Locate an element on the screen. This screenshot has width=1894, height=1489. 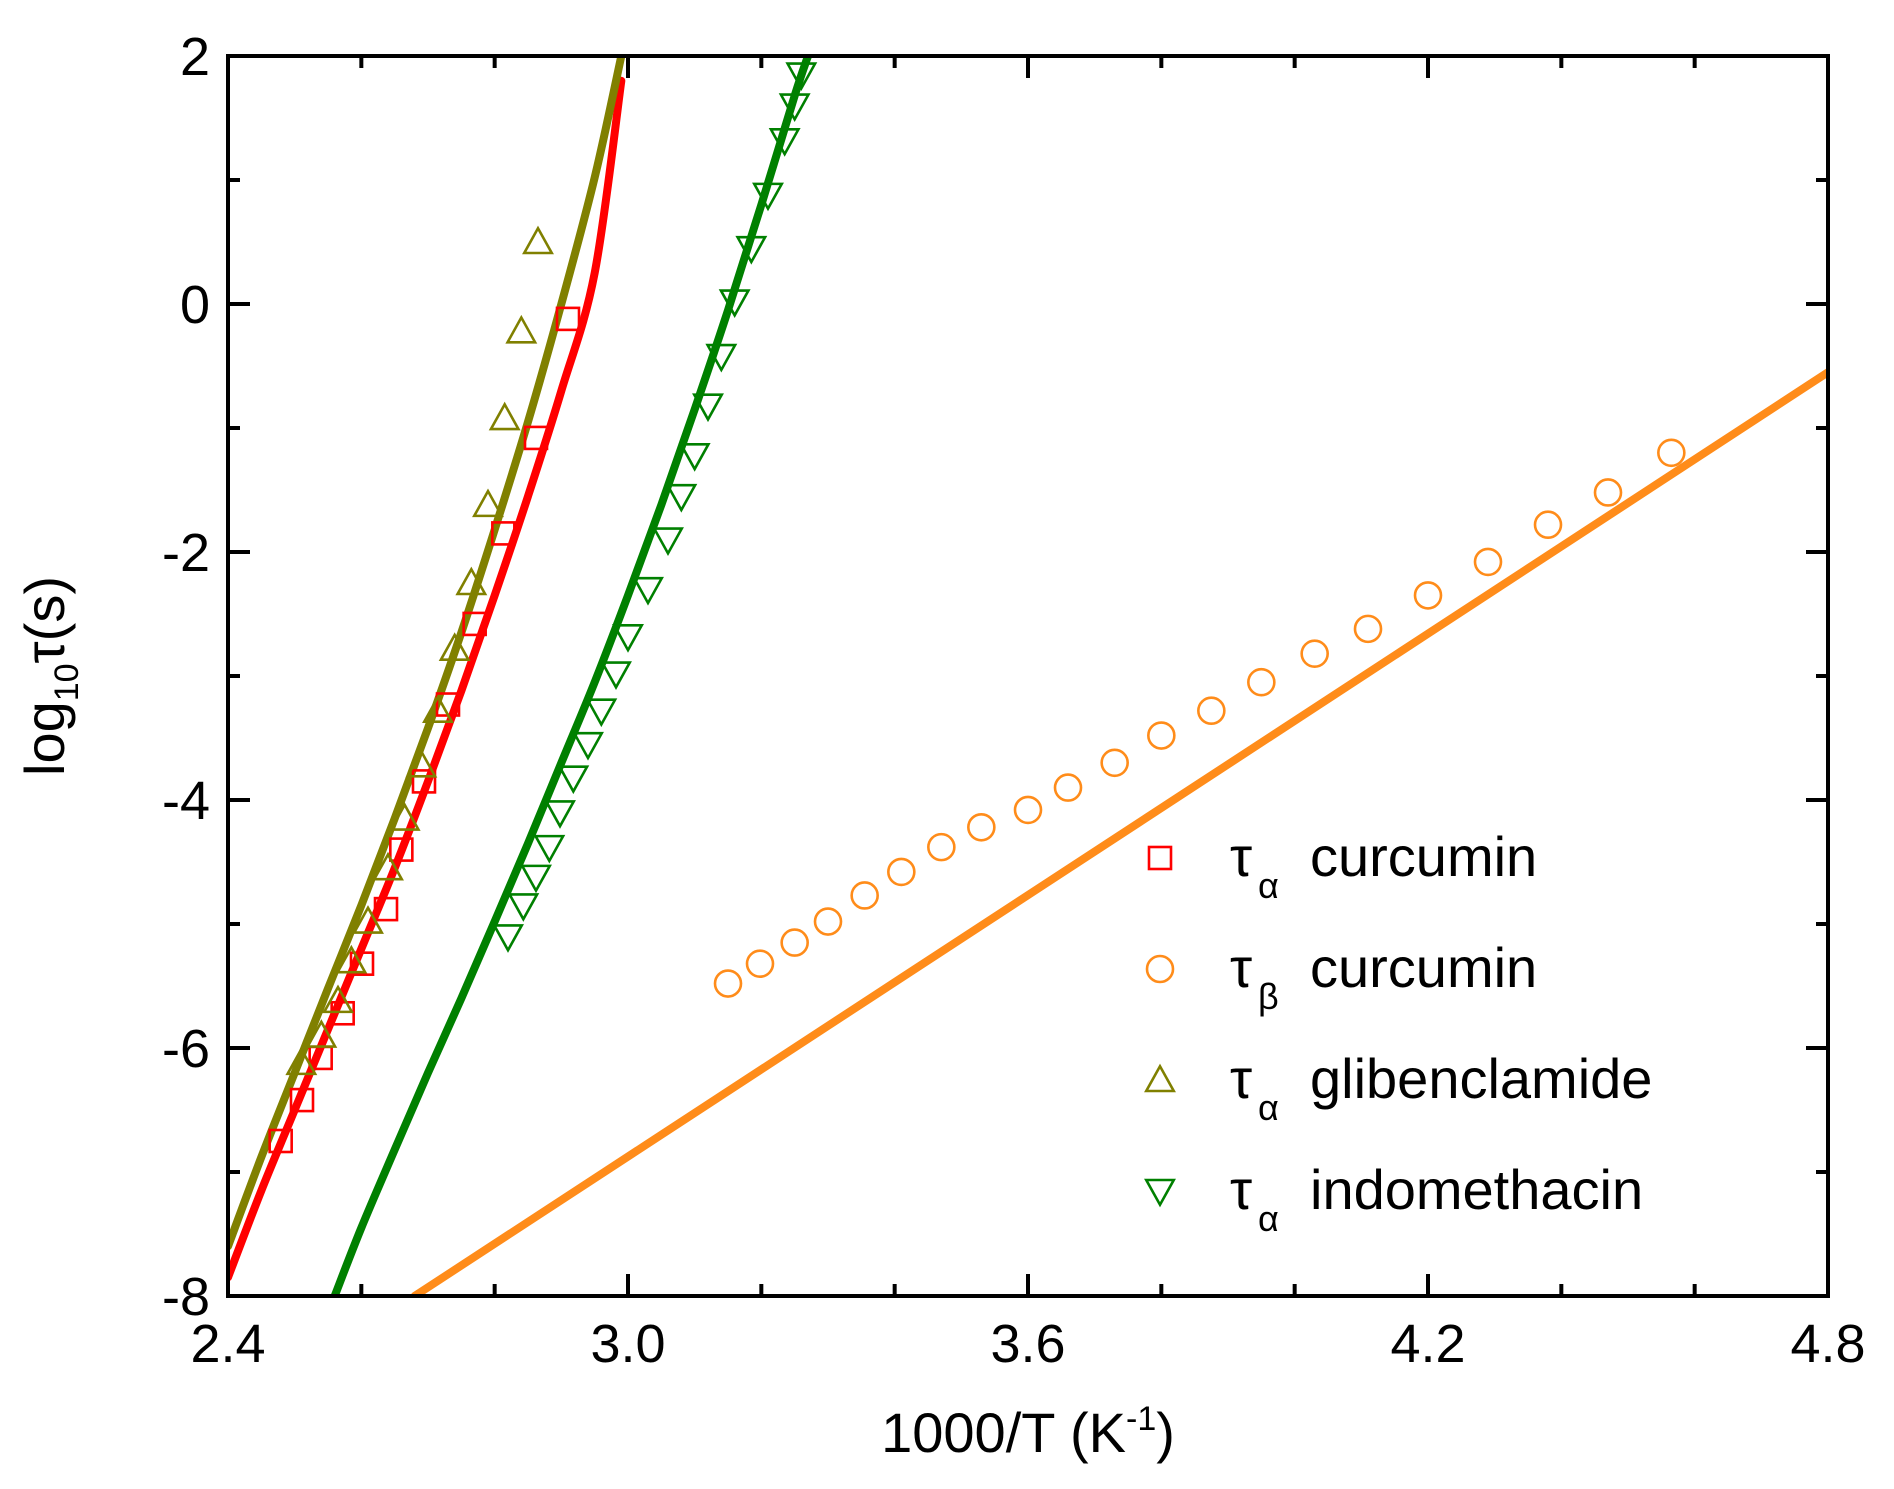
x-tick-label: 3.0 is located at coordinates (627, 1344).